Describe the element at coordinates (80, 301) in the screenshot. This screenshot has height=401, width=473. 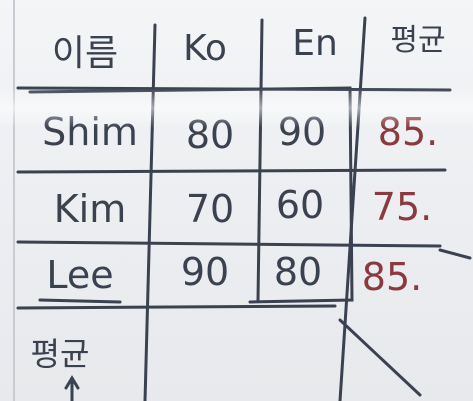
I see `name-underline` at that location.